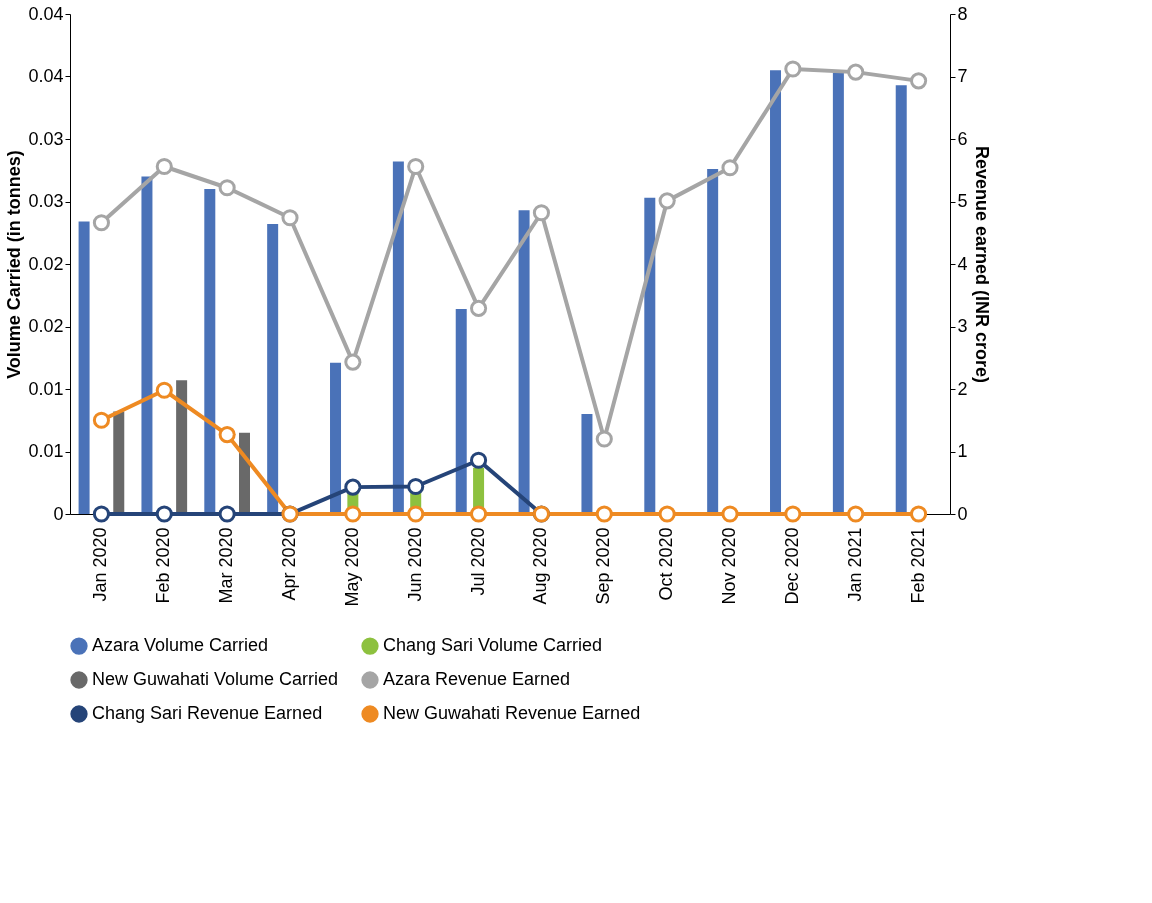  I want to click on x-tick-label: Feb 2020, so click(163, 565).